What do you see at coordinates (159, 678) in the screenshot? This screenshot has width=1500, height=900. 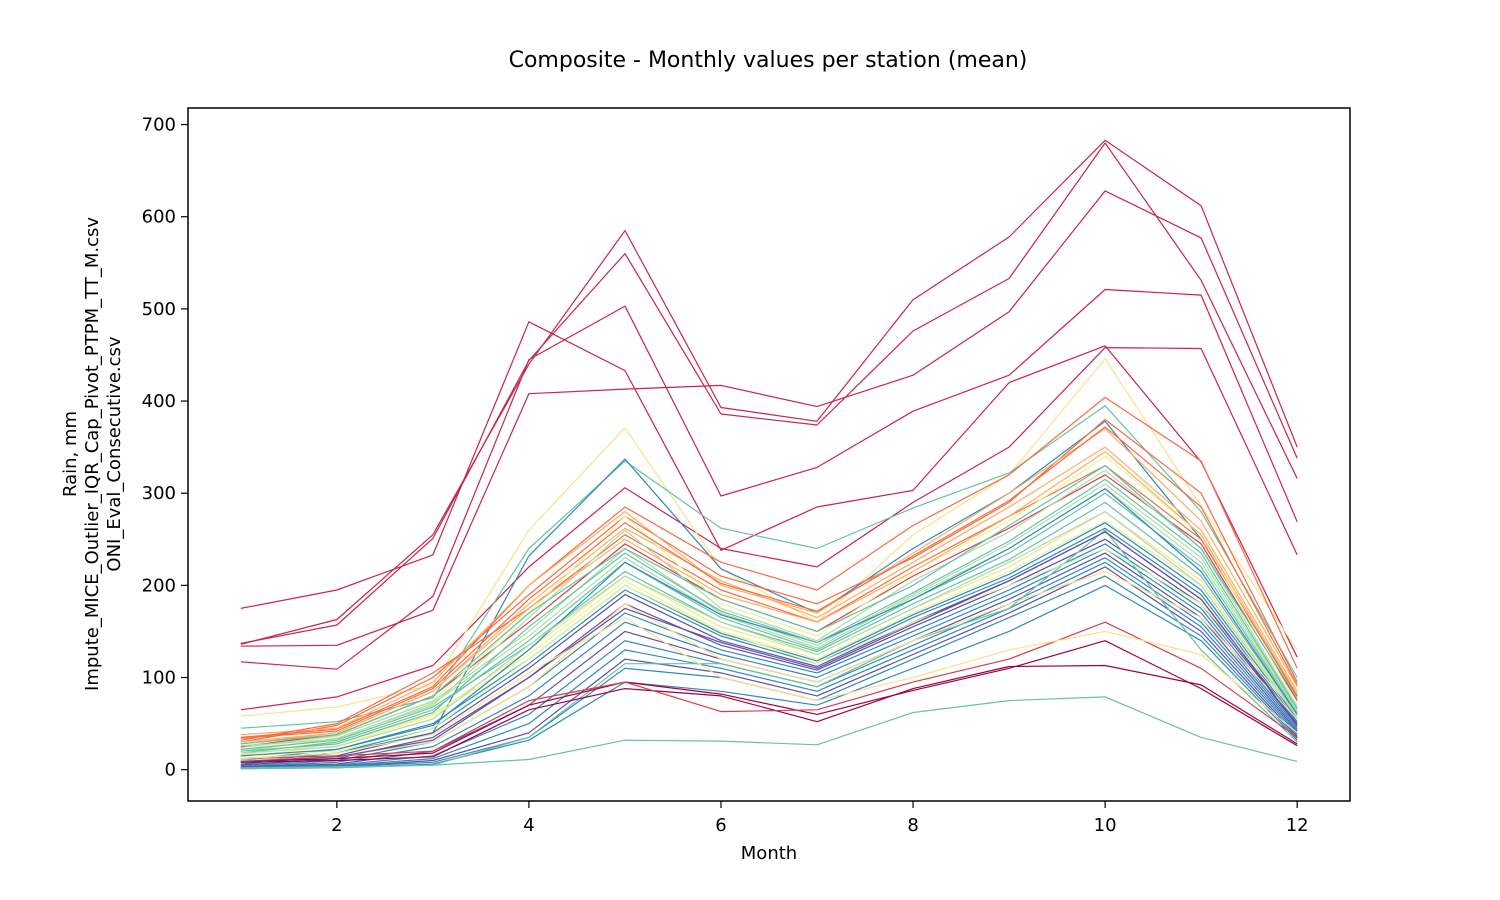 I see `y-tick-label: 100` at bounding box center [159, 678].